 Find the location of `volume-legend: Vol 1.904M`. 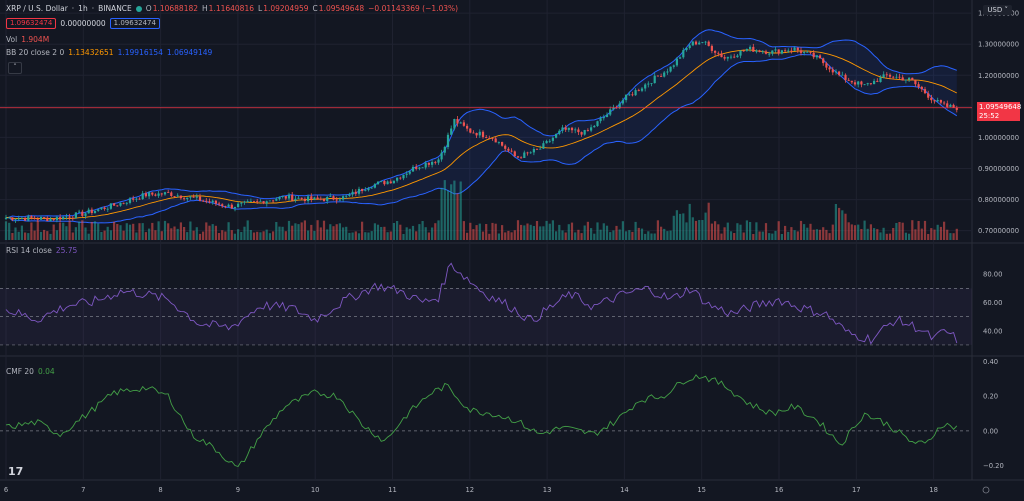

volume-legend: Vol 1.904M is located at coordinates (27, 40).